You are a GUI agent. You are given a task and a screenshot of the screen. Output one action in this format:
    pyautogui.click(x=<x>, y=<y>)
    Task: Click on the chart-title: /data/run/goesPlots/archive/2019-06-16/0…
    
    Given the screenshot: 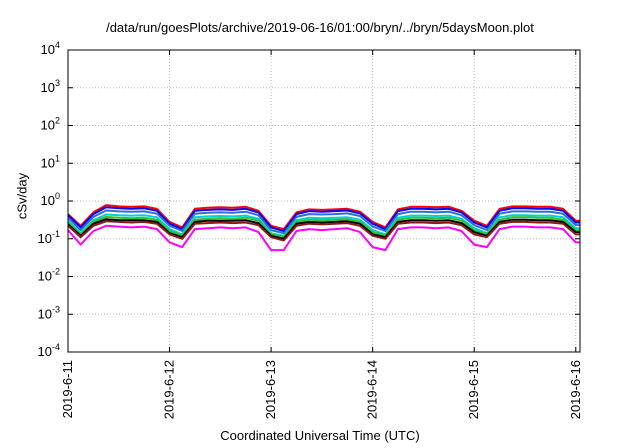 What is the action you would take?
    pyautogui.click(x=320, y=27)
    